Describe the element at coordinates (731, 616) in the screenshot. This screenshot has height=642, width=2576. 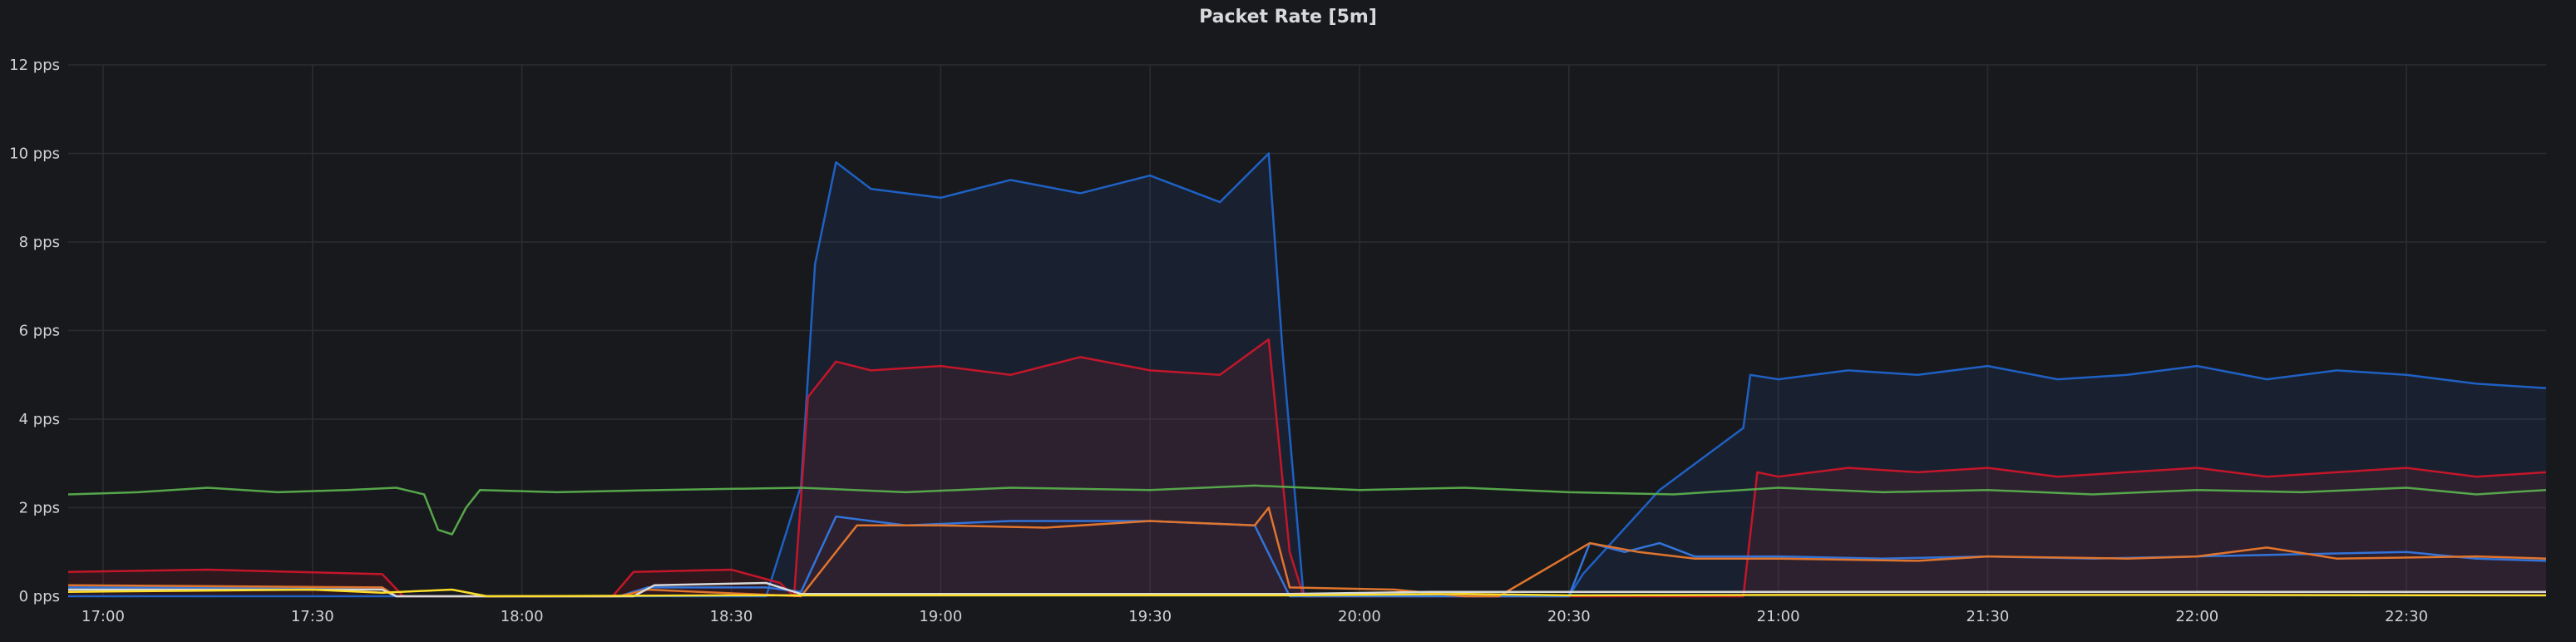
I see `x-tick-label: 18:30` at that location.